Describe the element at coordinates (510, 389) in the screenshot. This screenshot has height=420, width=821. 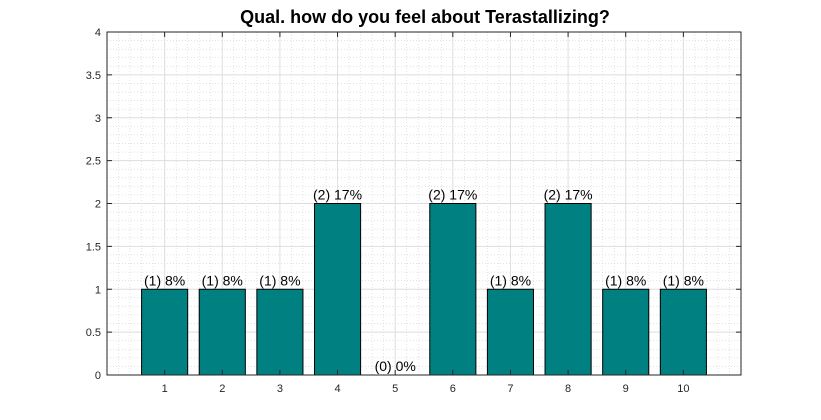
I see `x-tick-label-7: 7` at that location.